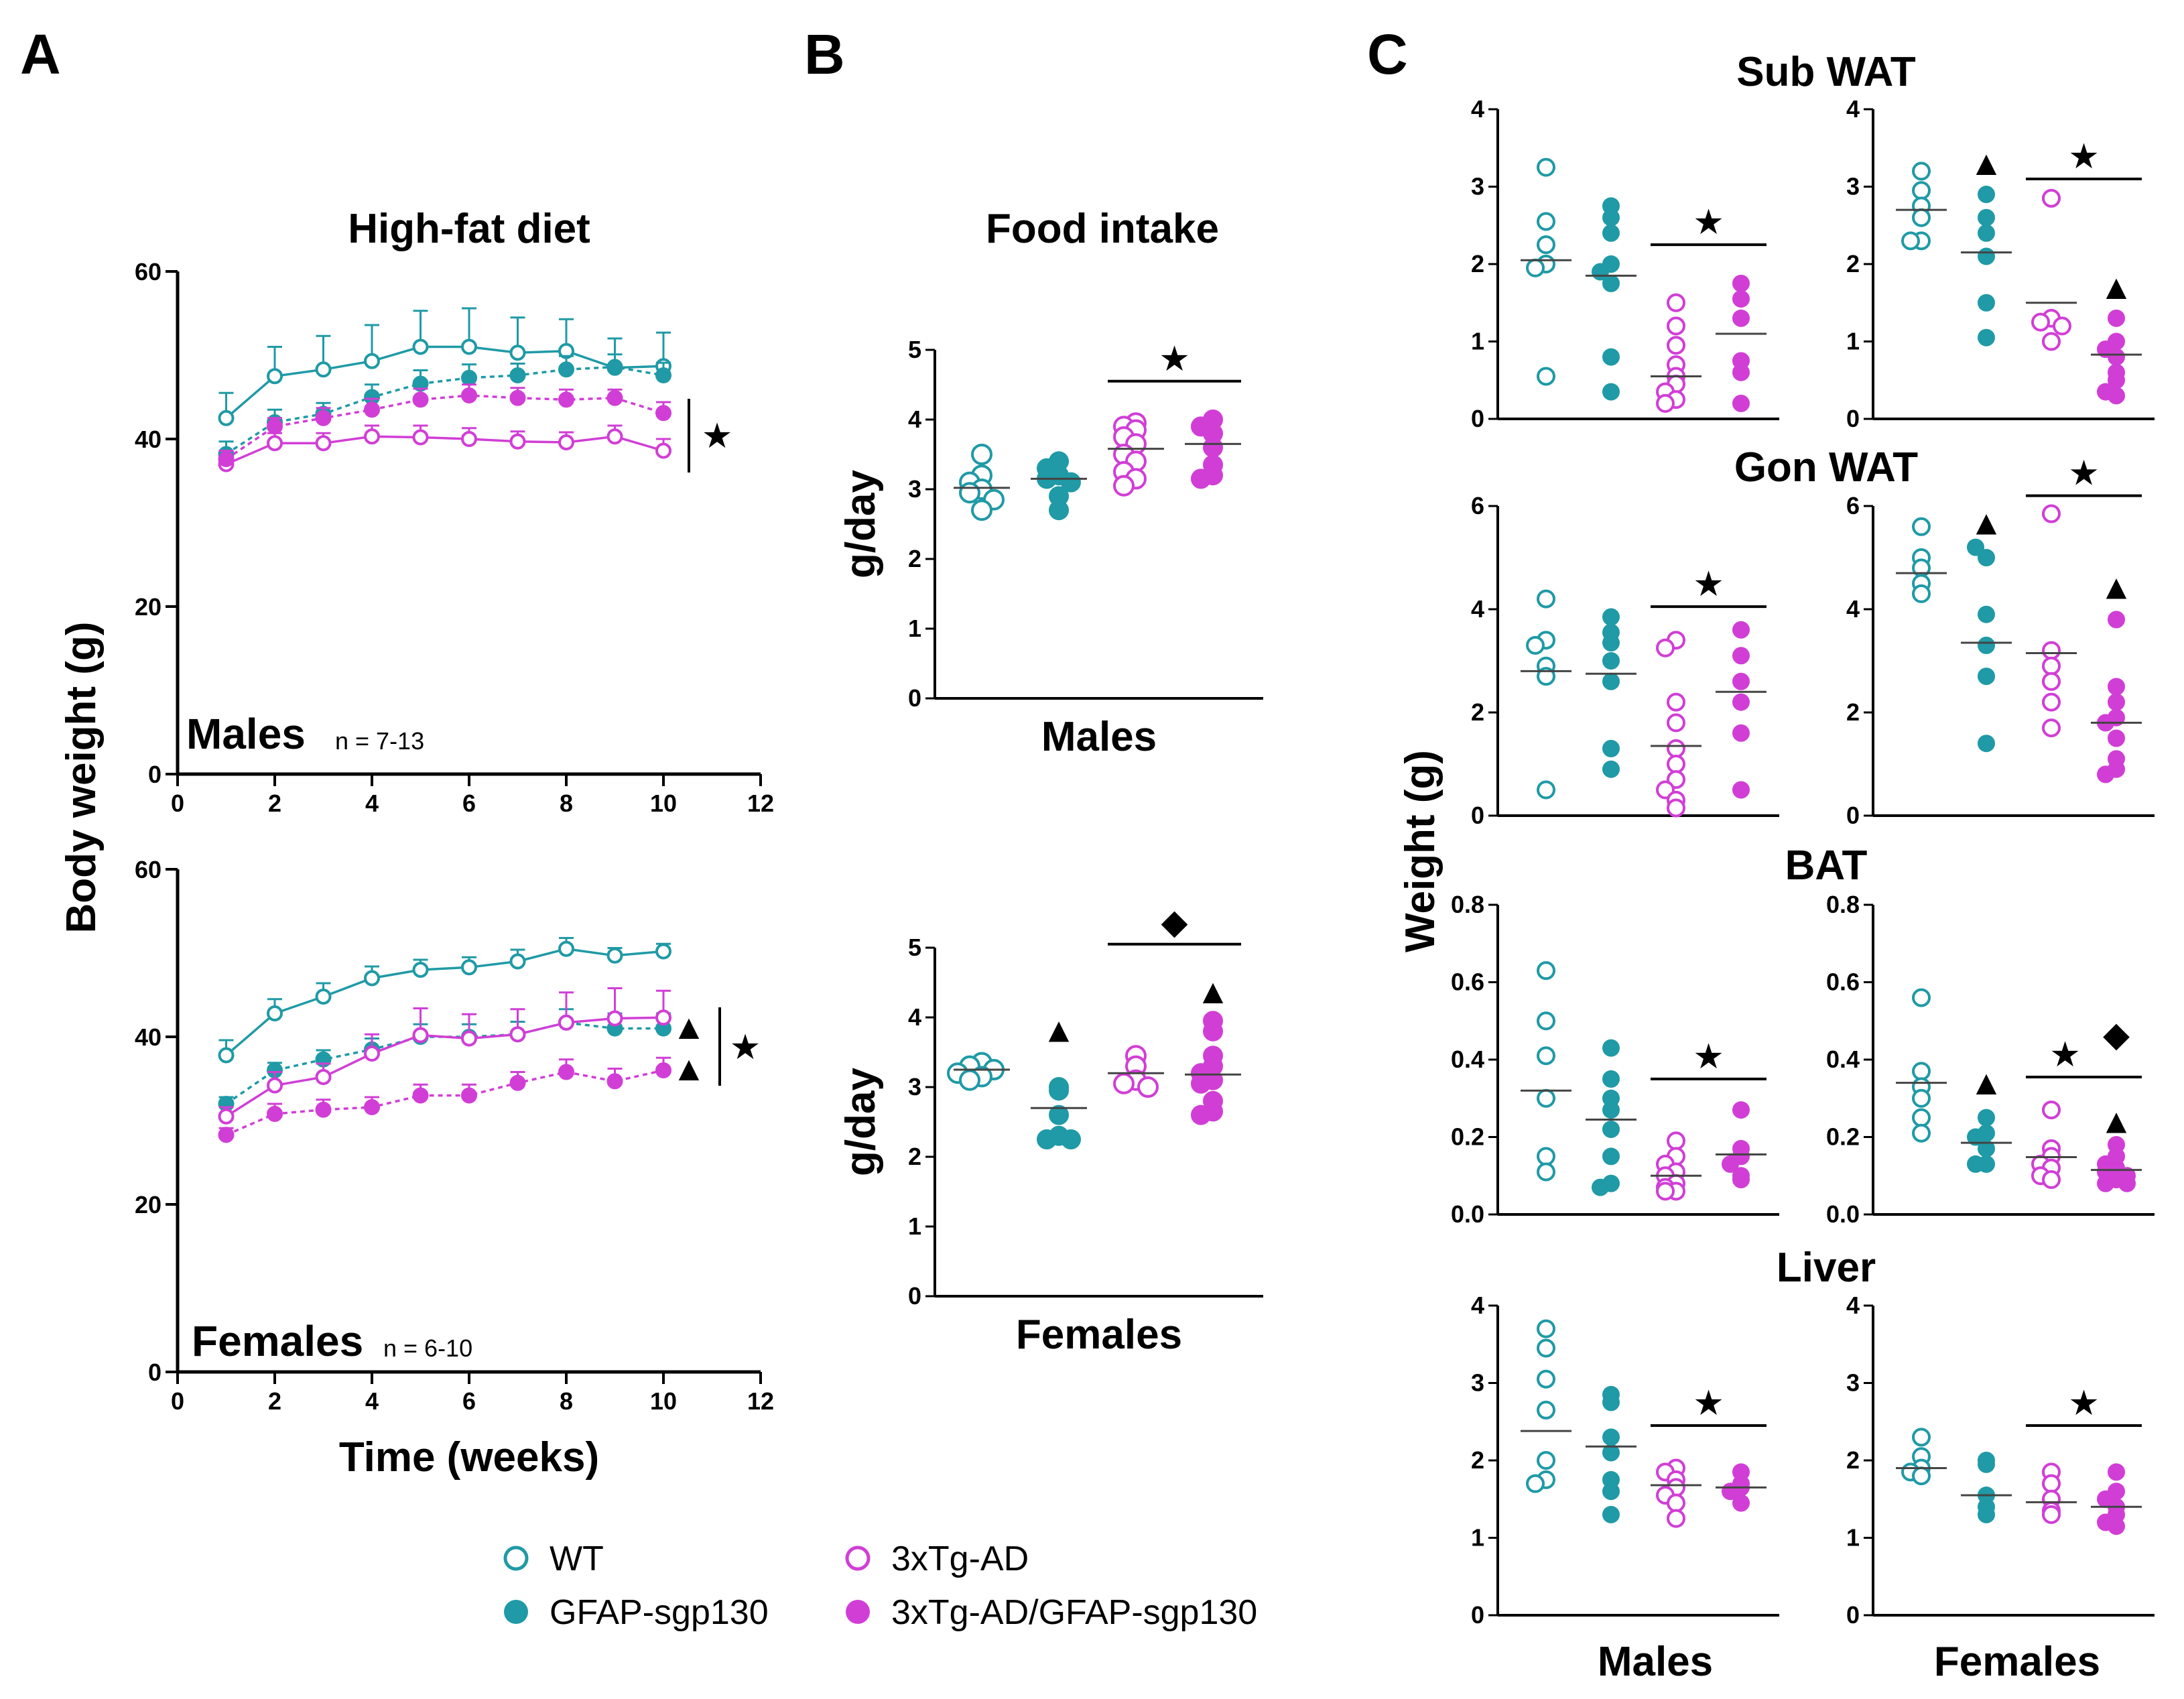  Describe the element at coordinates (444, 1067) in the screenshot. I see `series-line-3xtg-ad` at that location.